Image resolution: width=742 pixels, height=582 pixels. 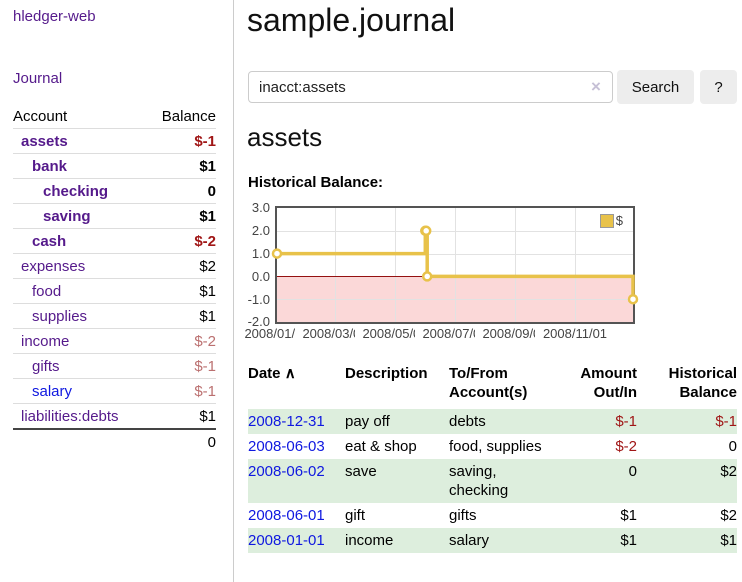 What do you see at coordinates (499, 421) in the screenshot?
I see `transaction-accounts: debts` at bounding box center [499, 421].